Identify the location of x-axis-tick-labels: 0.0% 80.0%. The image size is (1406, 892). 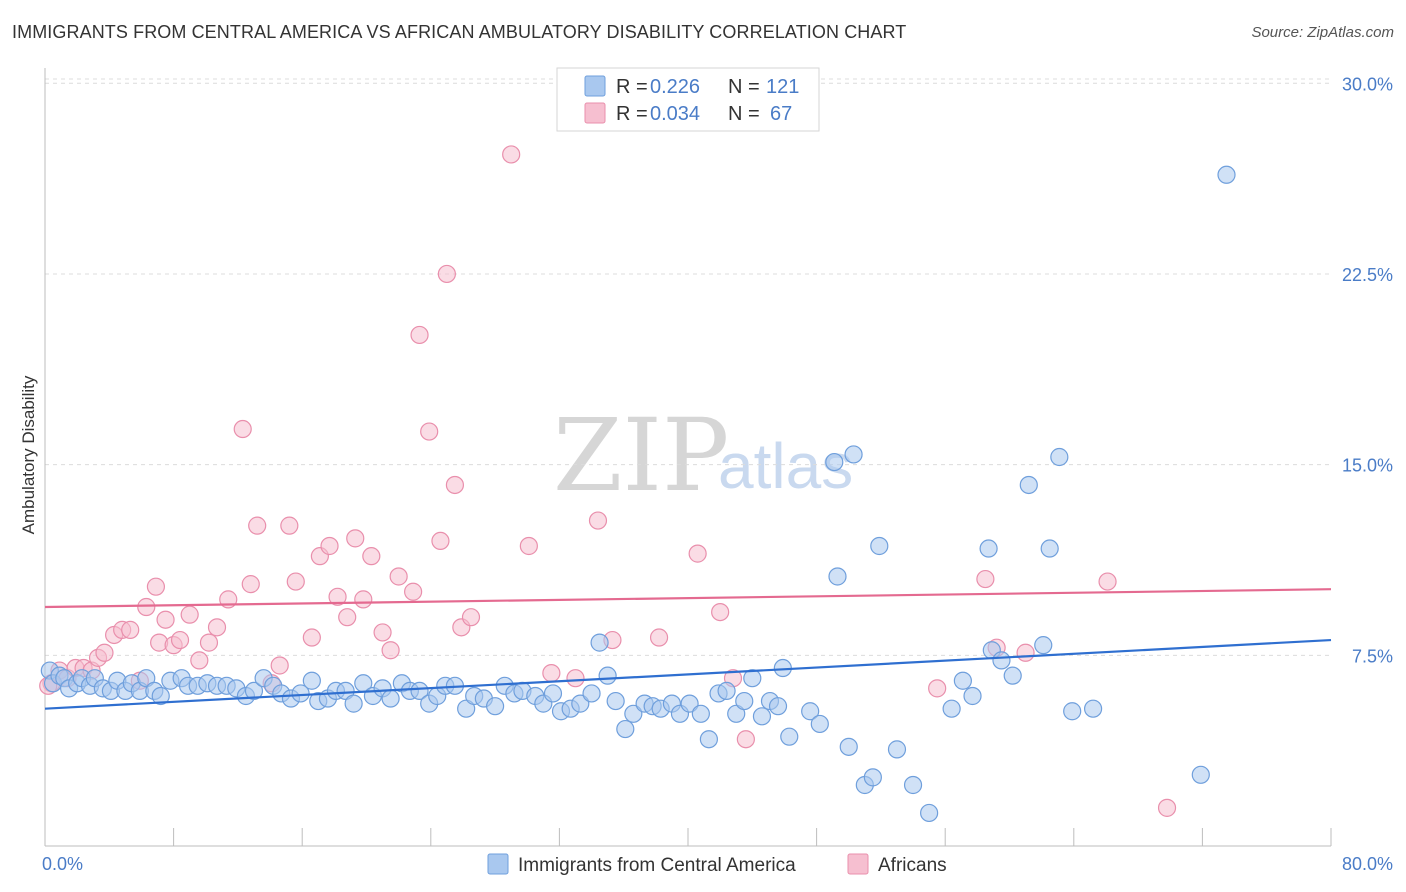
(717, 864).